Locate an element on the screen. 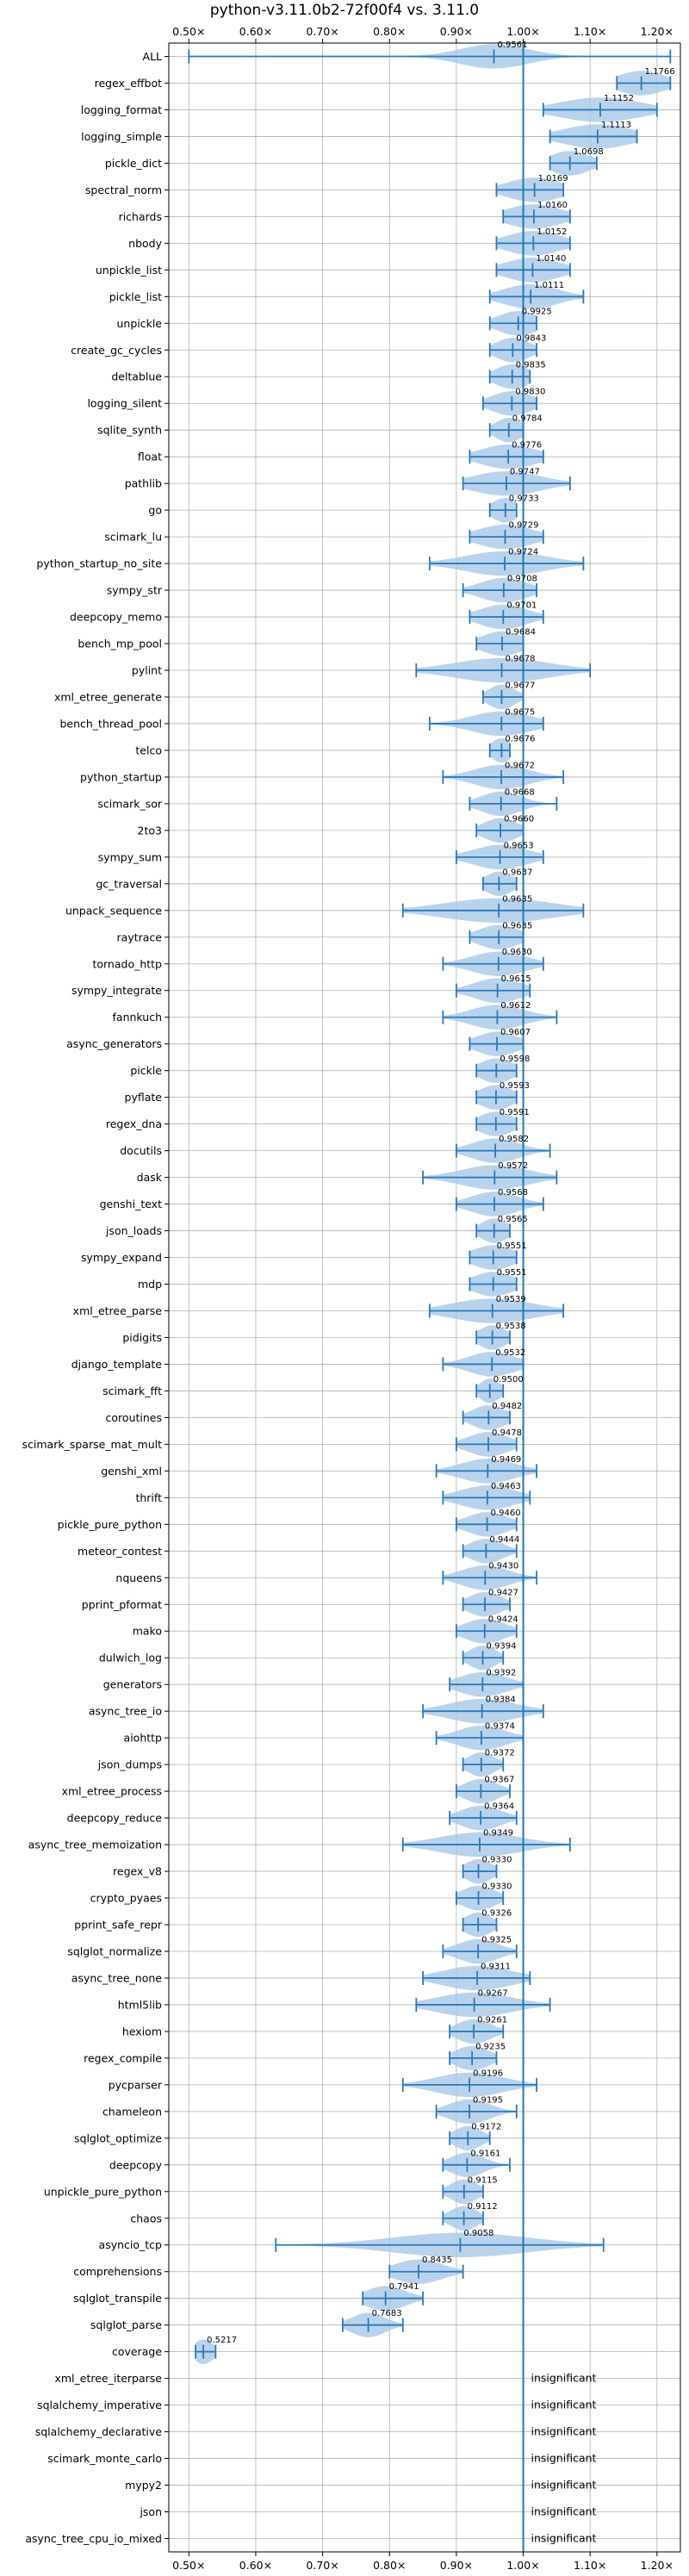 The width and height of the screenshot is (689, 2576). category-label: go is located at coordinates (155, 511).